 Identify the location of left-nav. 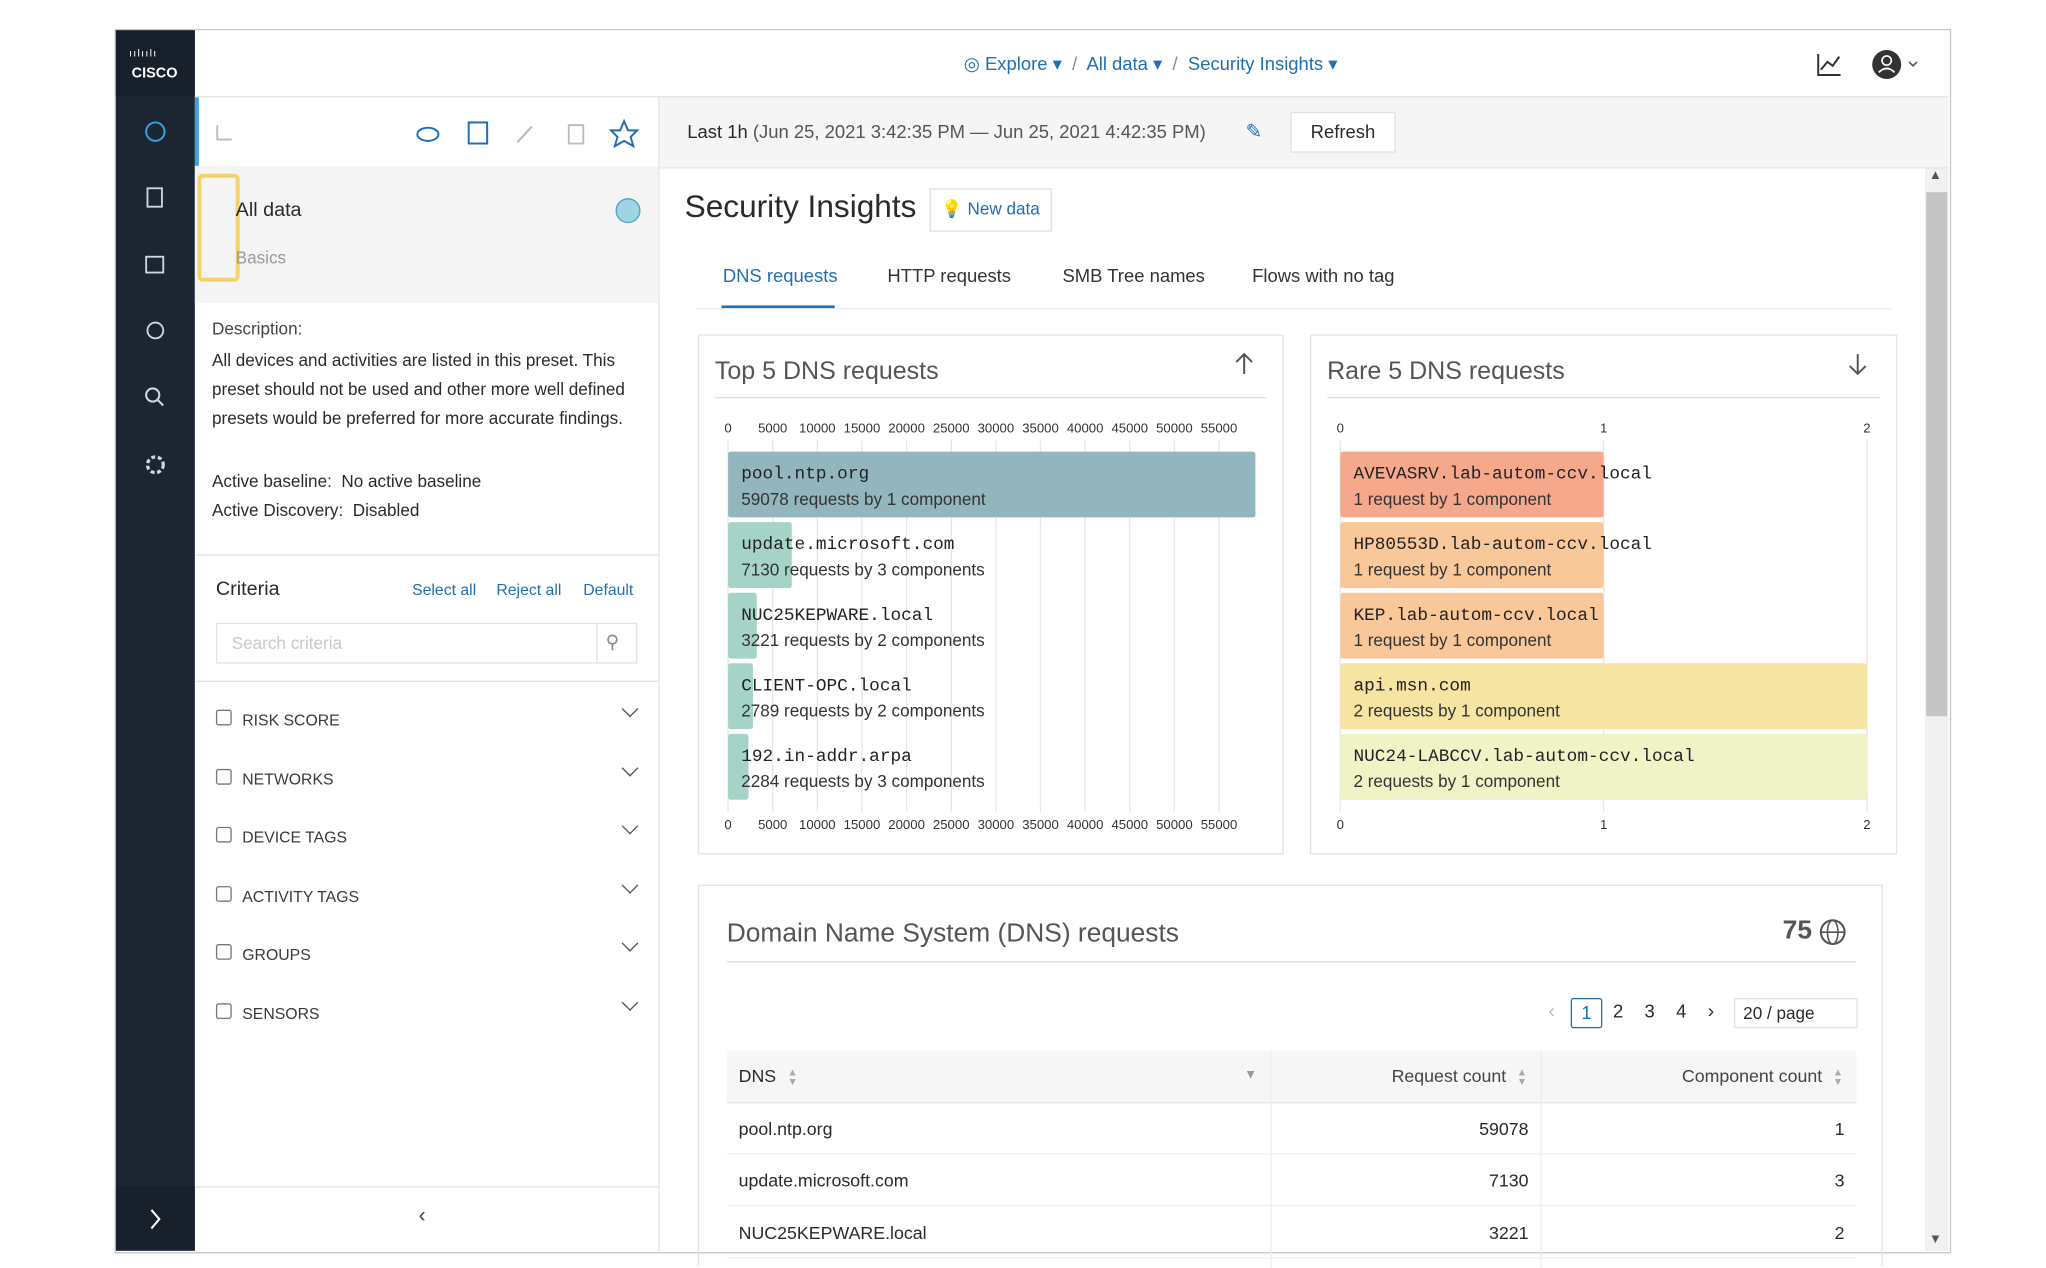
(155, 640).